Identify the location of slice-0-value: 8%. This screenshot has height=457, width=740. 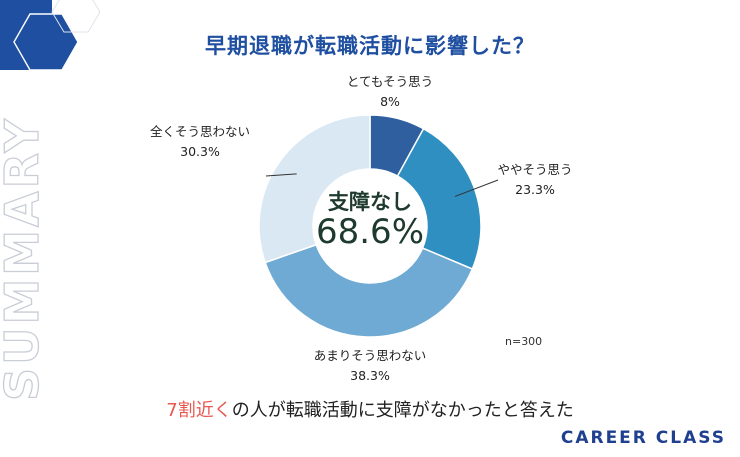
(390, 101).